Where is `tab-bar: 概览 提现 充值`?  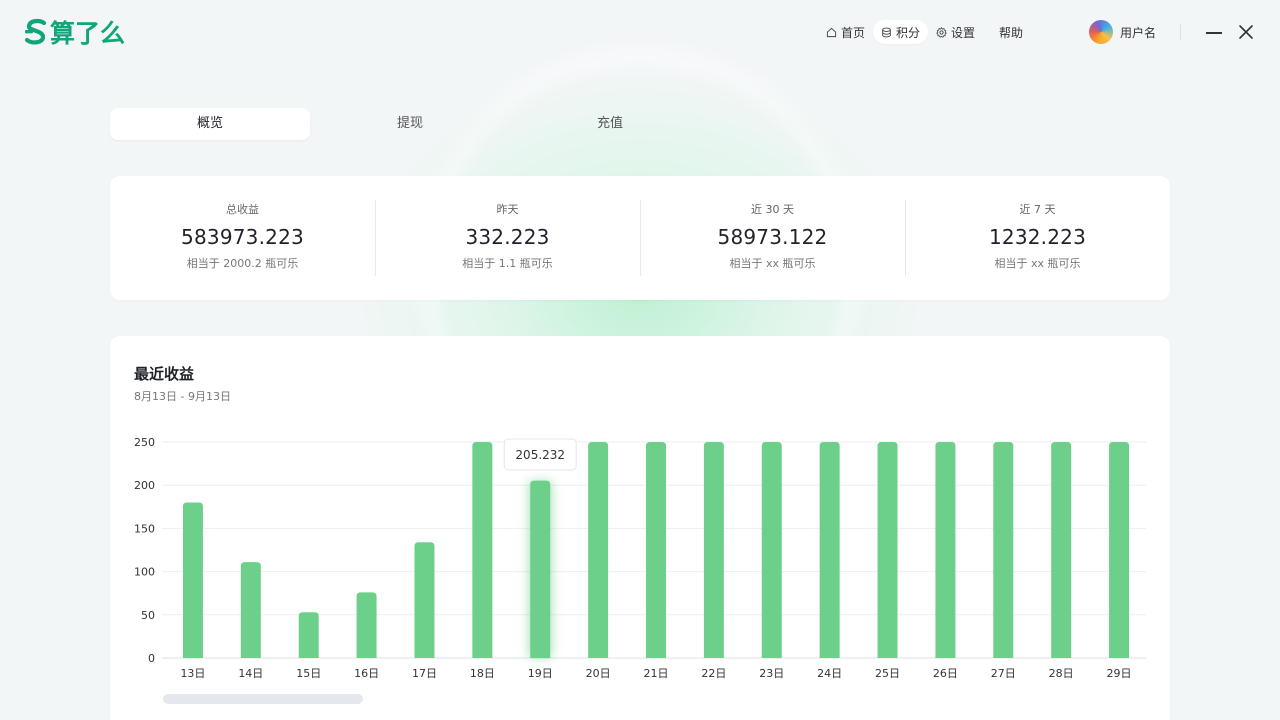
tab-bar: 概览 提现 充值 is located at coordinates (410, 124).